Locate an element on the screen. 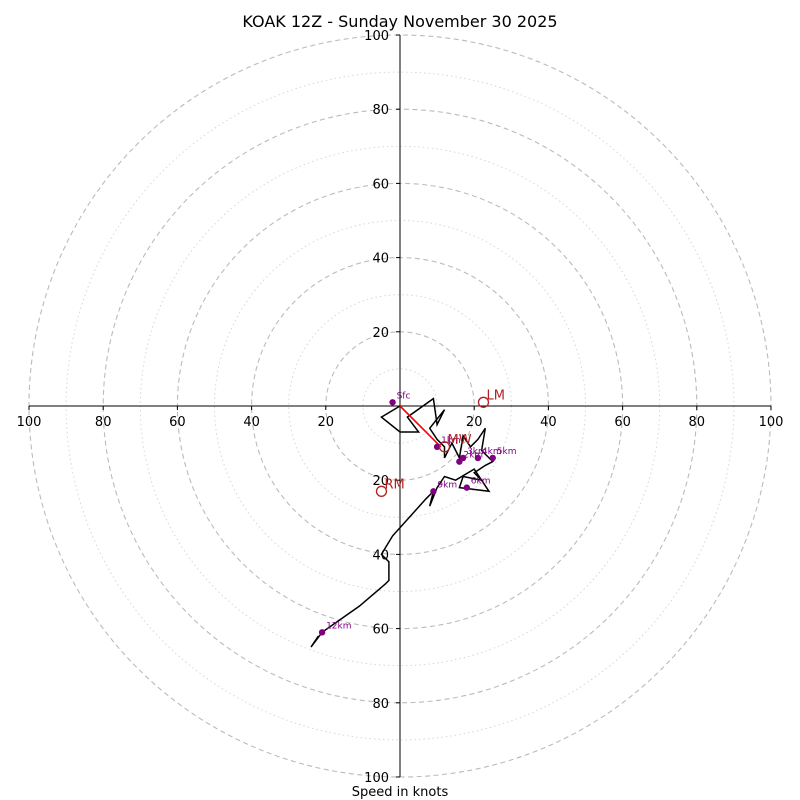 The width and height of the screenshot is (800, 800). motion-label-LM: LM is located at coordinates (495, 395).